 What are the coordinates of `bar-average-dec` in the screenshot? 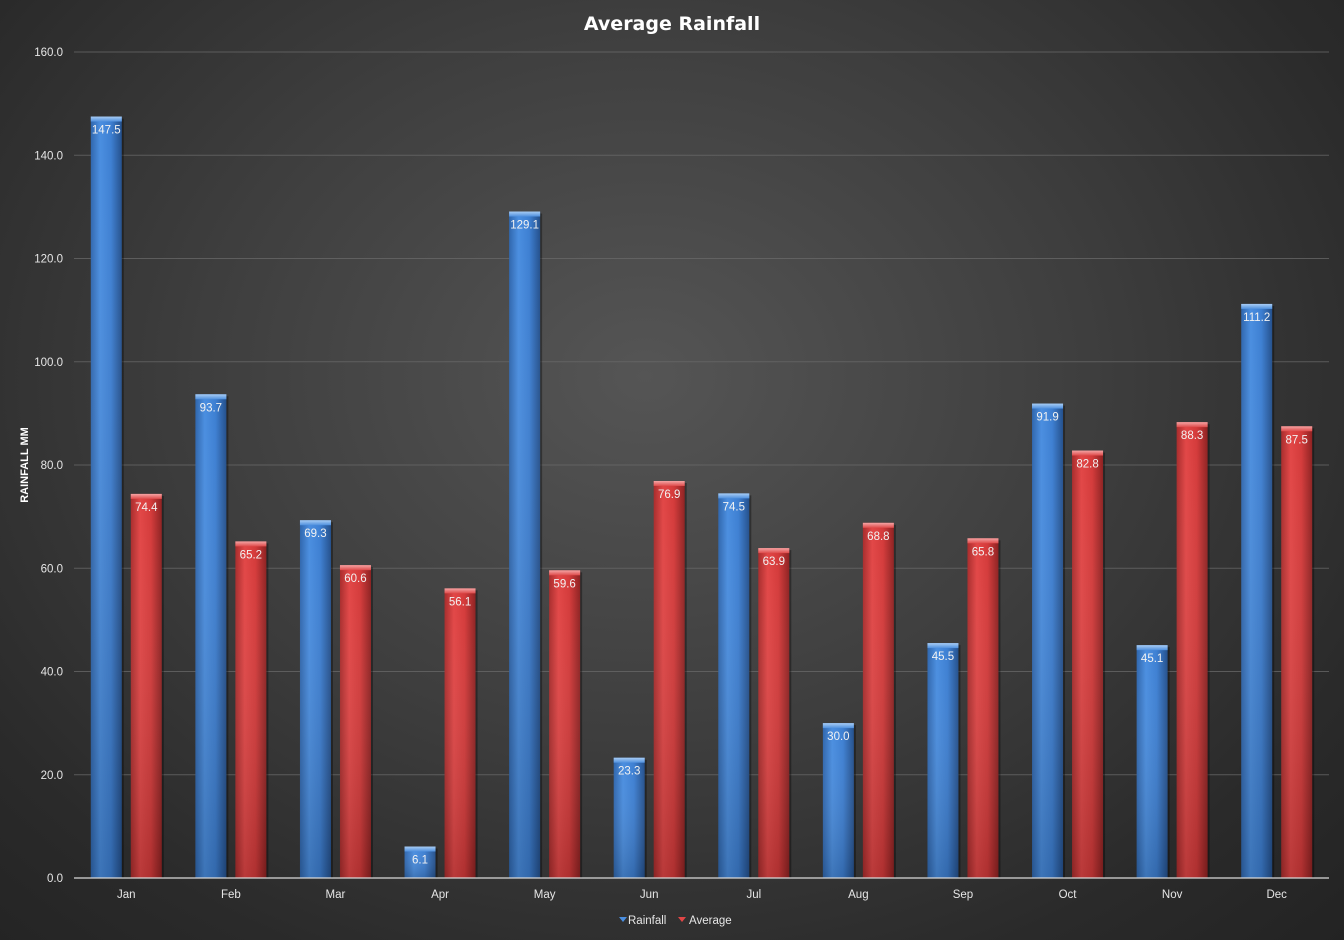 It's located at (1298, 652).